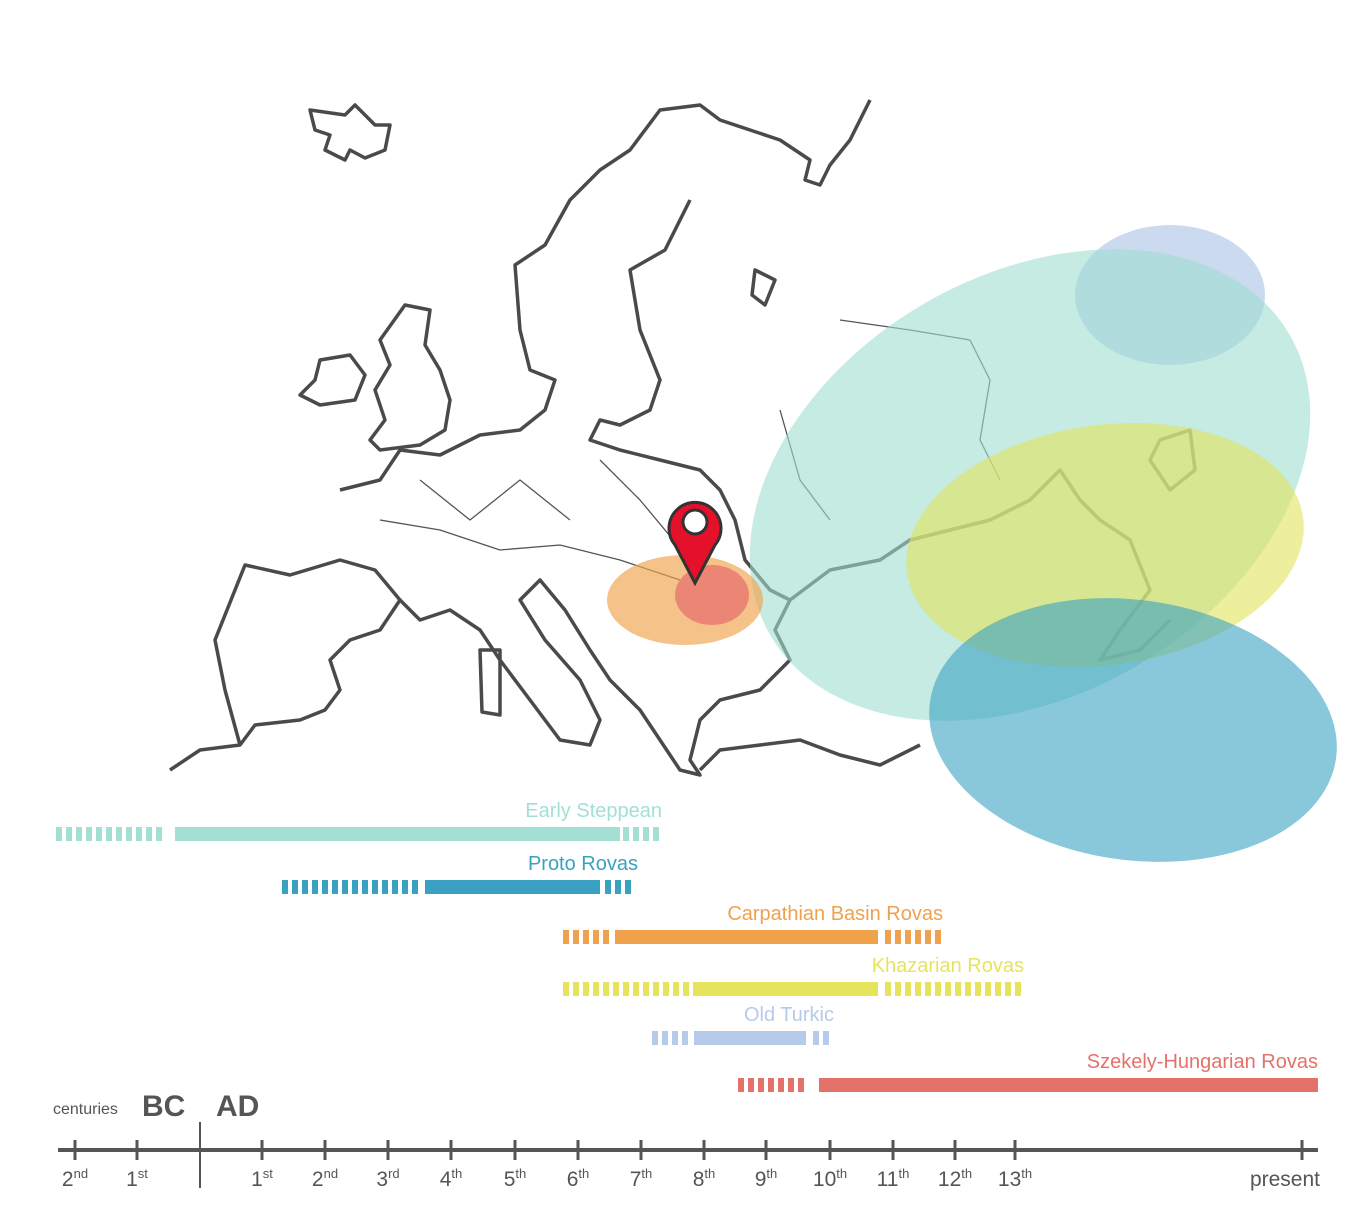  Describe the element at coordinates (68, 1179) in the screenshot. I see `tick-number: 2` at that location.